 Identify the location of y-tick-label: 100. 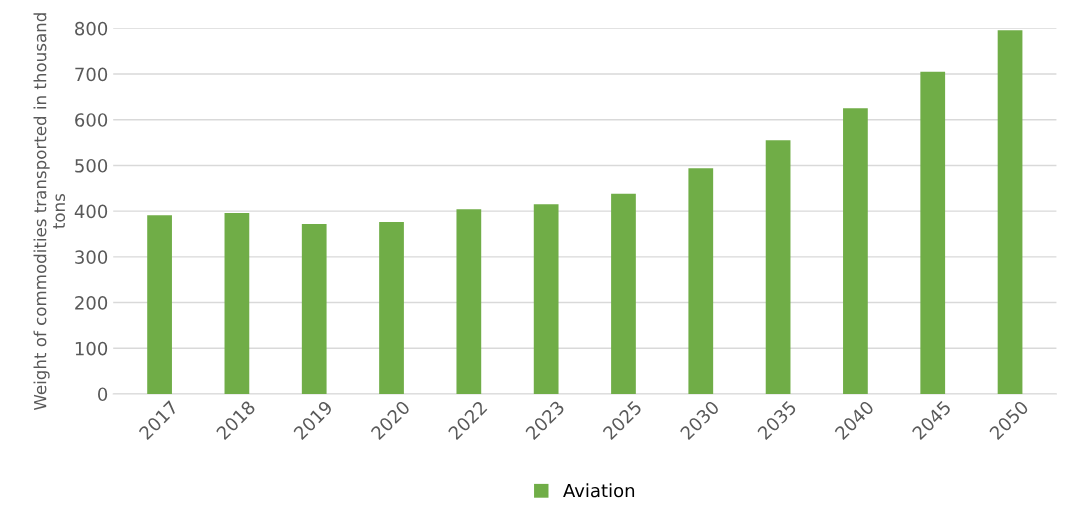
(91, 348).